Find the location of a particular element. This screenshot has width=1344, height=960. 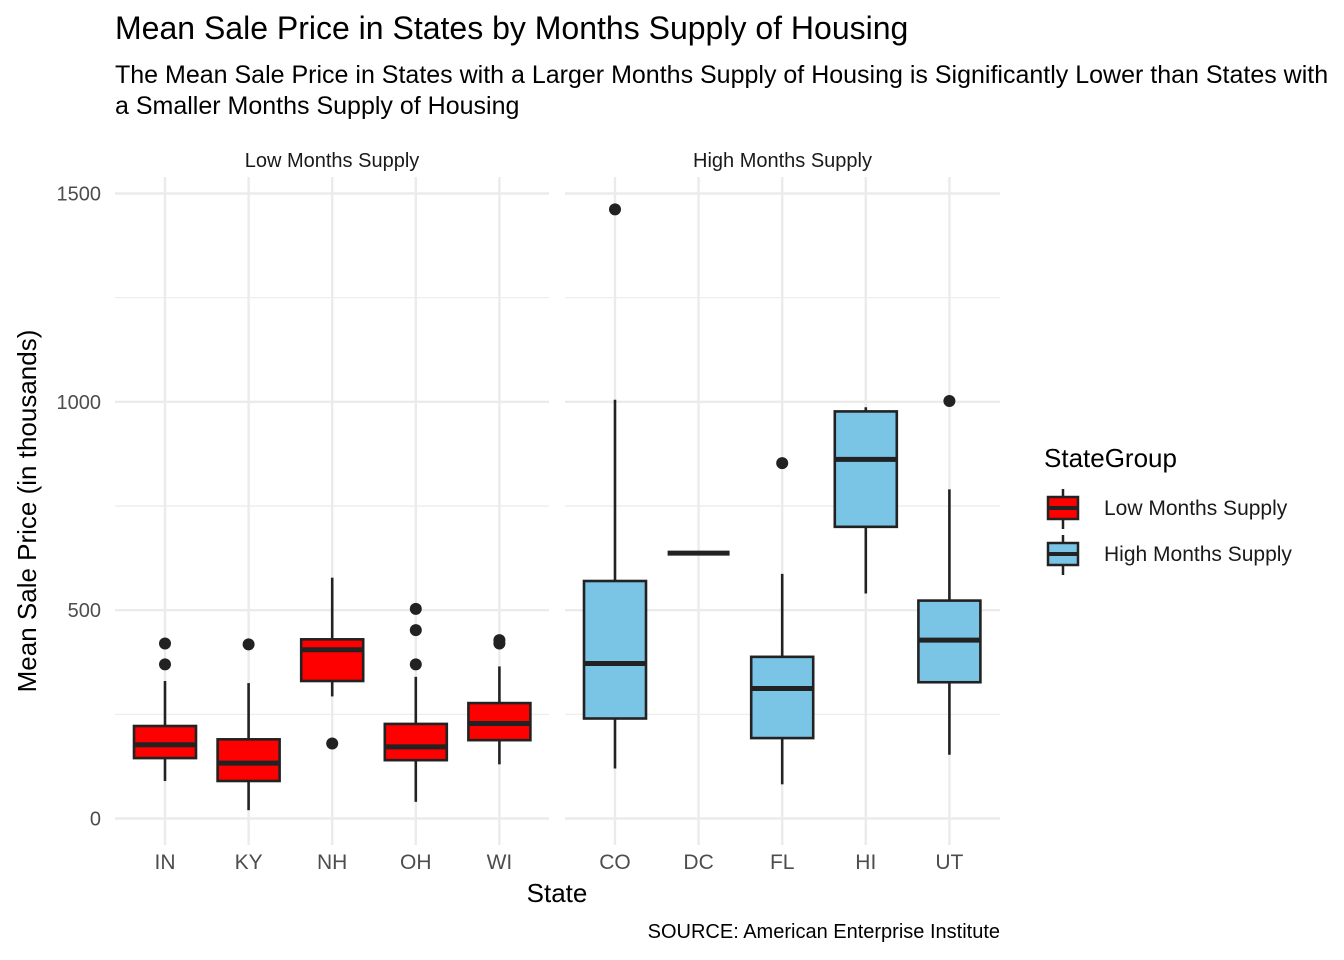

legend-key-high is located at coordinates (1063, 555).